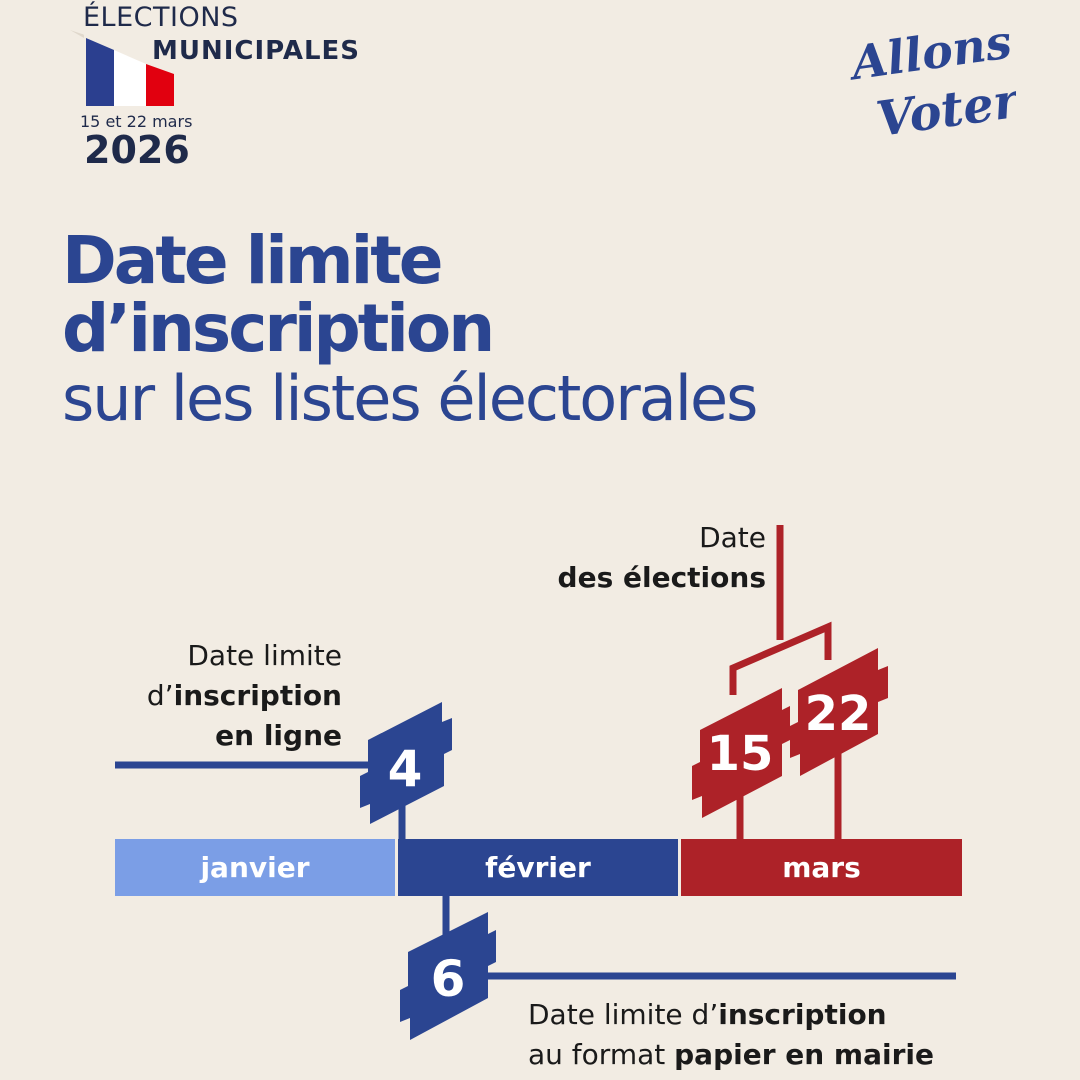  I want to click on logo-municipales-text: MUNICIPALES, so click(256, 51).